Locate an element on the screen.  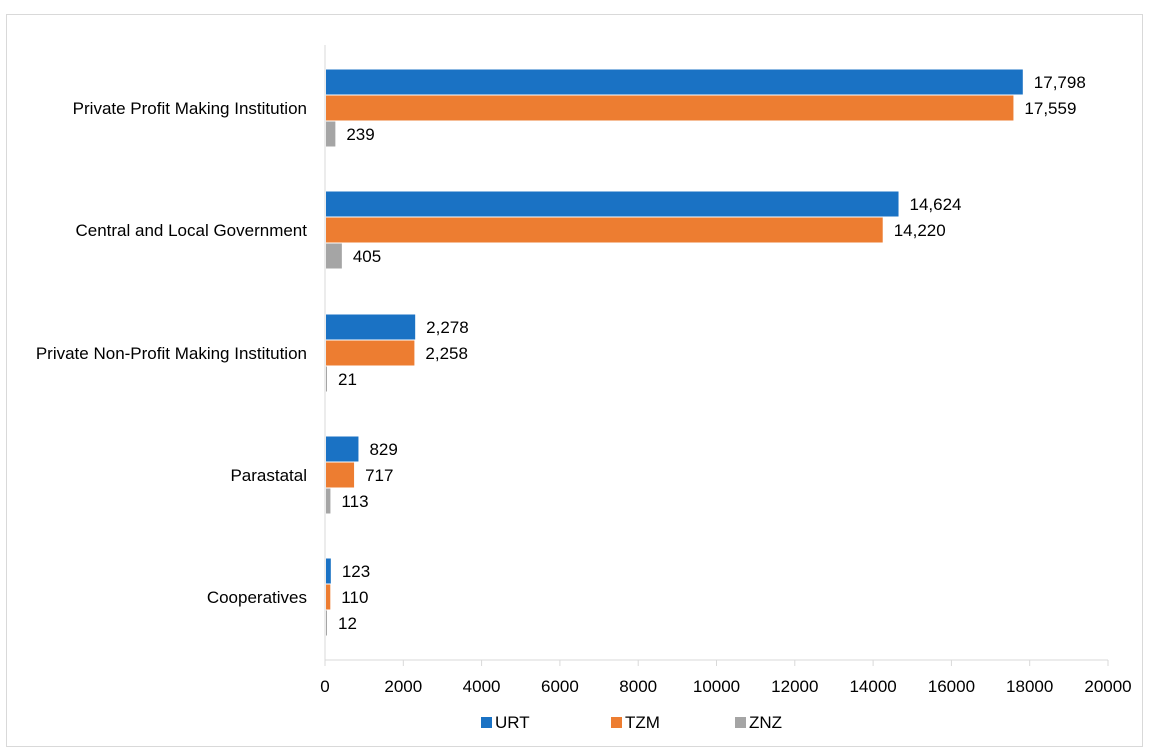
value-label: 110 is located at coordinates (354, 597).